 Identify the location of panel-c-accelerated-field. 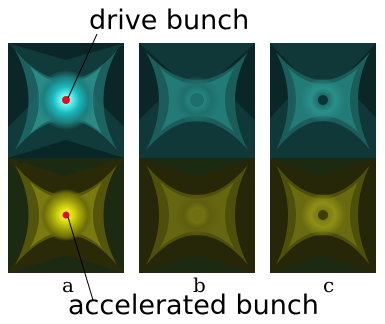
(323, 215).